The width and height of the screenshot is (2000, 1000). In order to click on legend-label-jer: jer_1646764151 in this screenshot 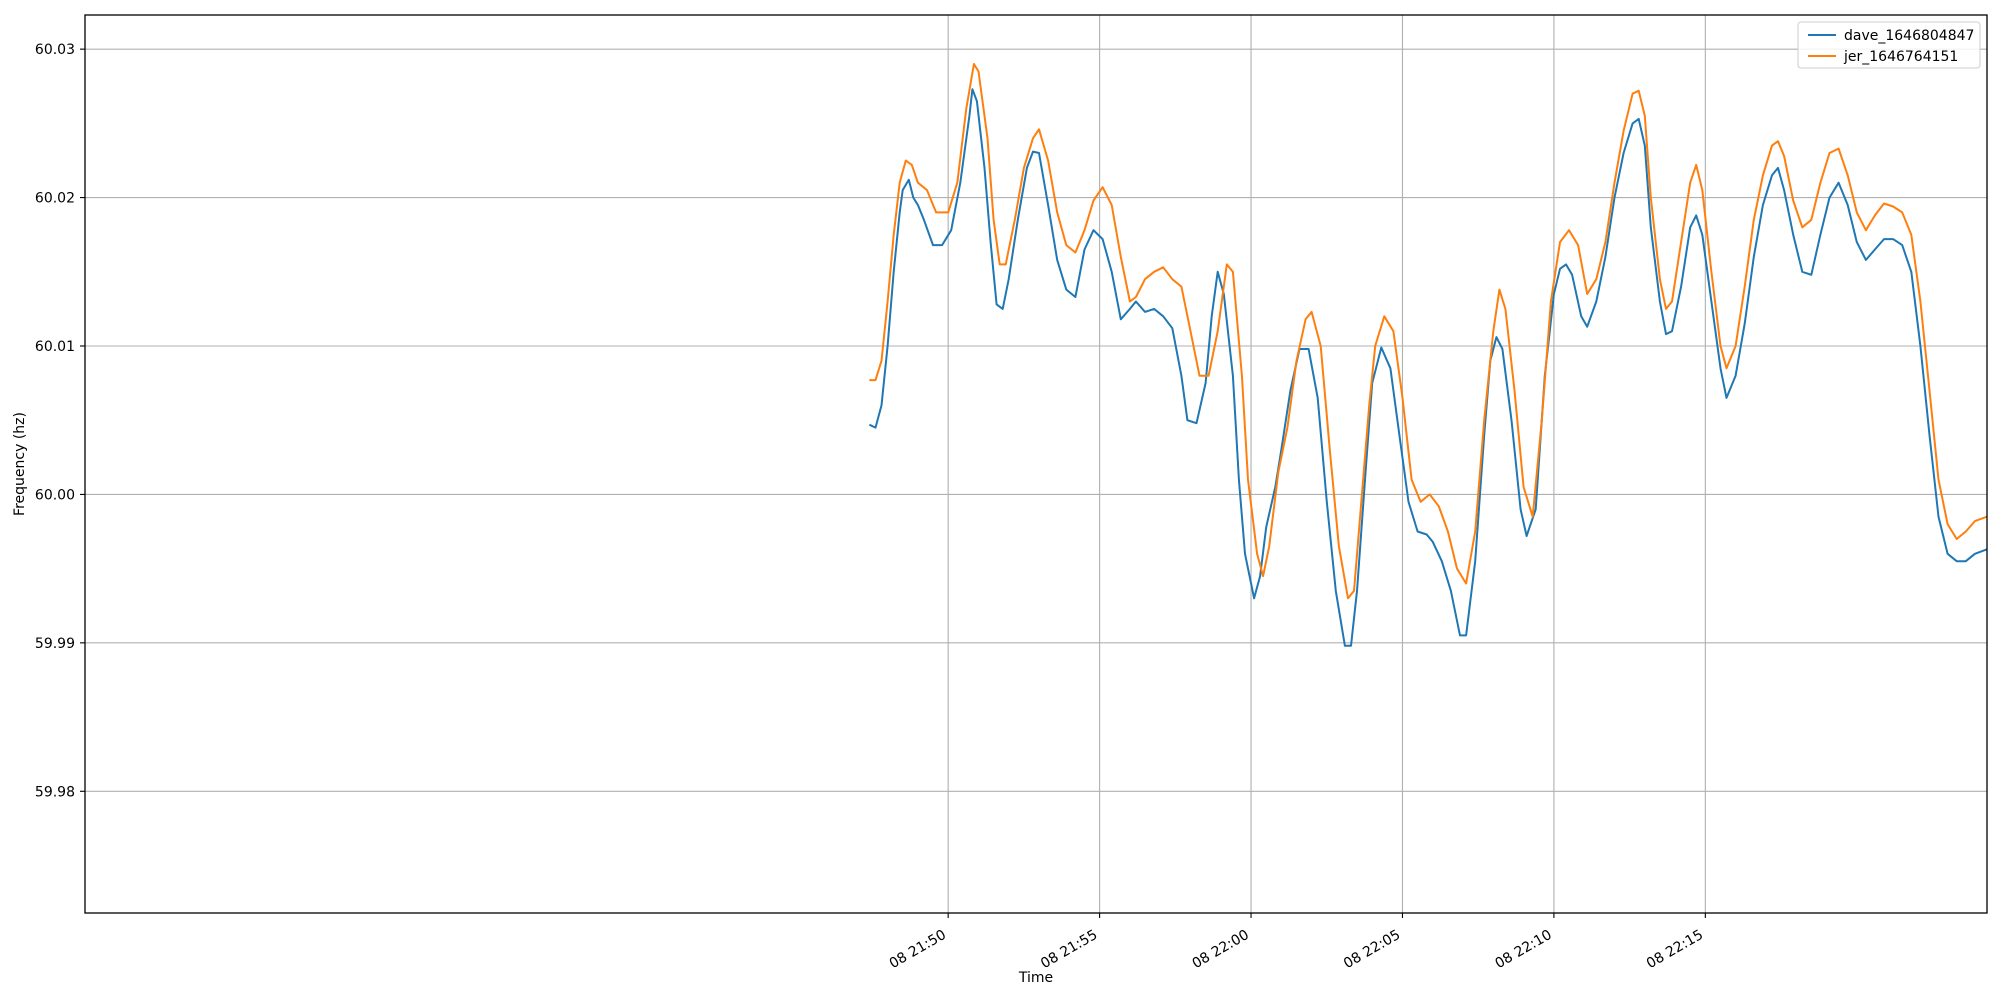, I will do `click(1900, 57)`.